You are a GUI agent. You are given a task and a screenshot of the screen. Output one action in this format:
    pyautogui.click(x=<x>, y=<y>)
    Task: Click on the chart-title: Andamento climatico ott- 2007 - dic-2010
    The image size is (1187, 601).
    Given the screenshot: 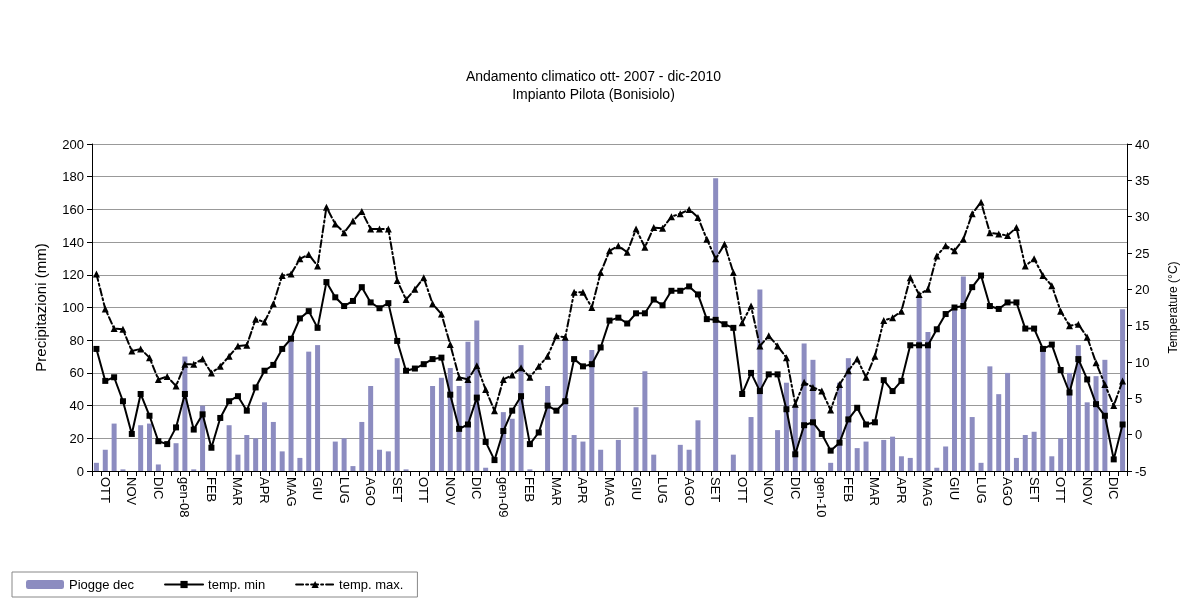 What is the action you would take?
    pyautogui.click(x=593, y=76)
    